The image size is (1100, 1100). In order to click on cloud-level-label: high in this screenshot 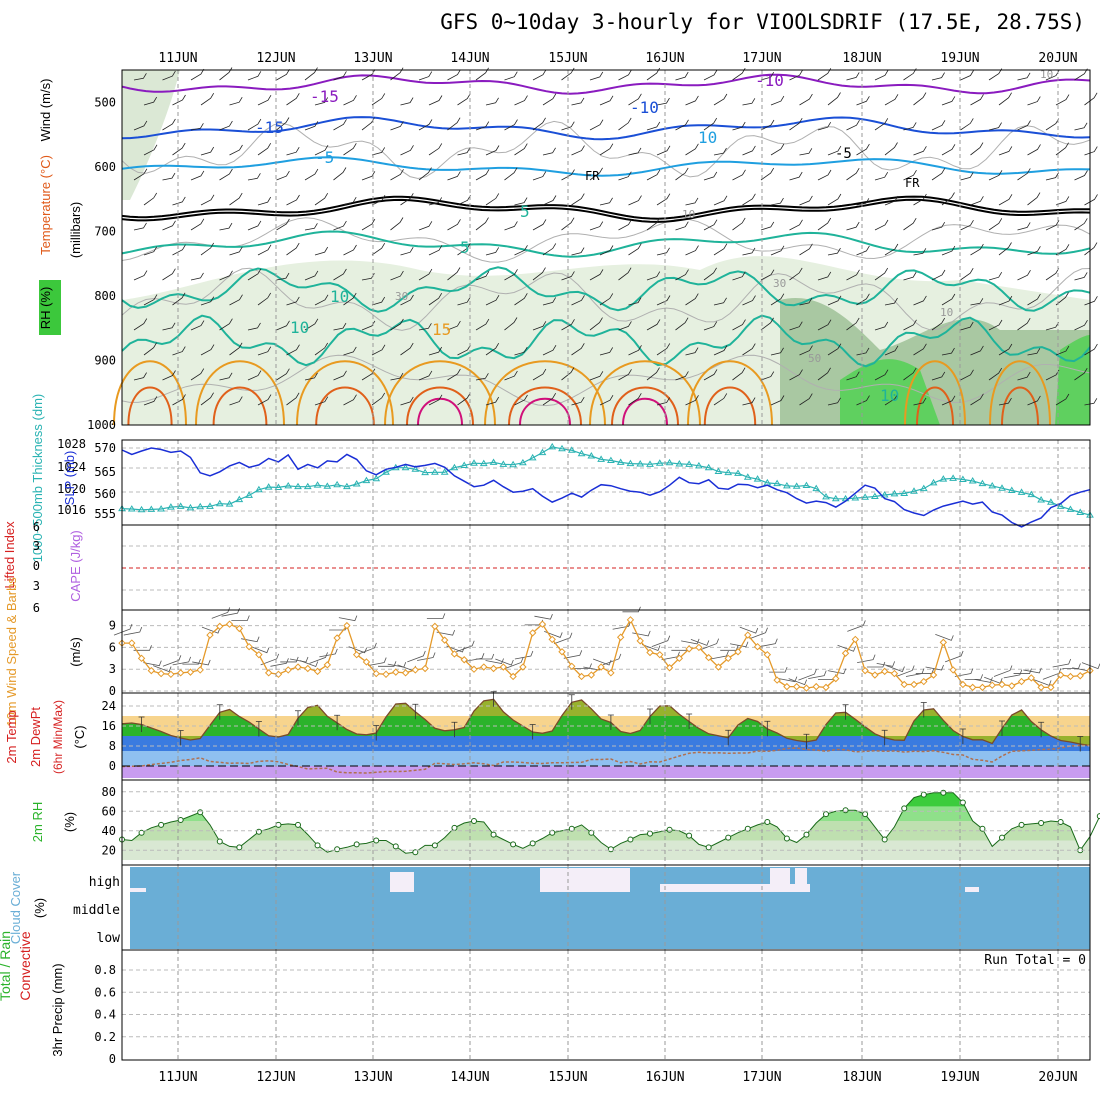, I will do `click(104, 882)`.